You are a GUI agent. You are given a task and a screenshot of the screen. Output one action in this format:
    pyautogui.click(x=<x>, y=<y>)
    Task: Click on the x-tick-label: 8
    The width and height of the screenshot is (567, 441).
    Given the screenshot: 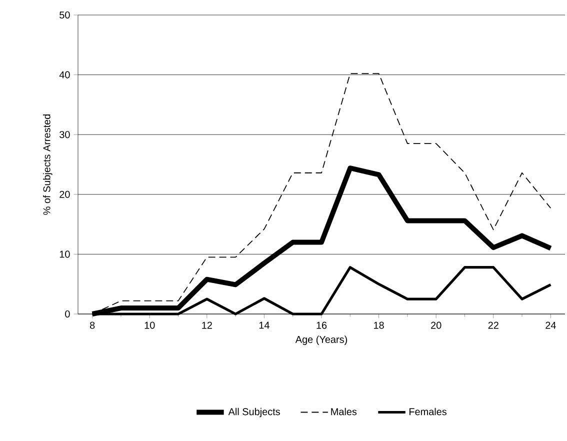 What is the action you would take?
    pyautogui.click(x=92, y=325)
    